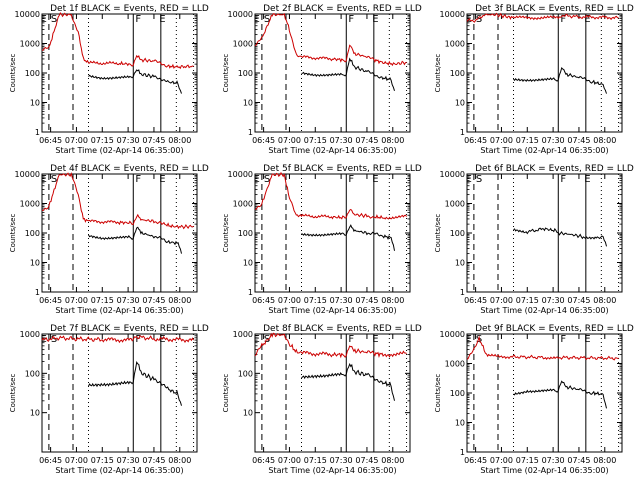 The image size is (640, 480). What do you see at coordinates (129, 169) in the screenshot?
I see `chart-title: Det 4f BLACK = Events, RED = LLD` at bounding box center [129, 169].